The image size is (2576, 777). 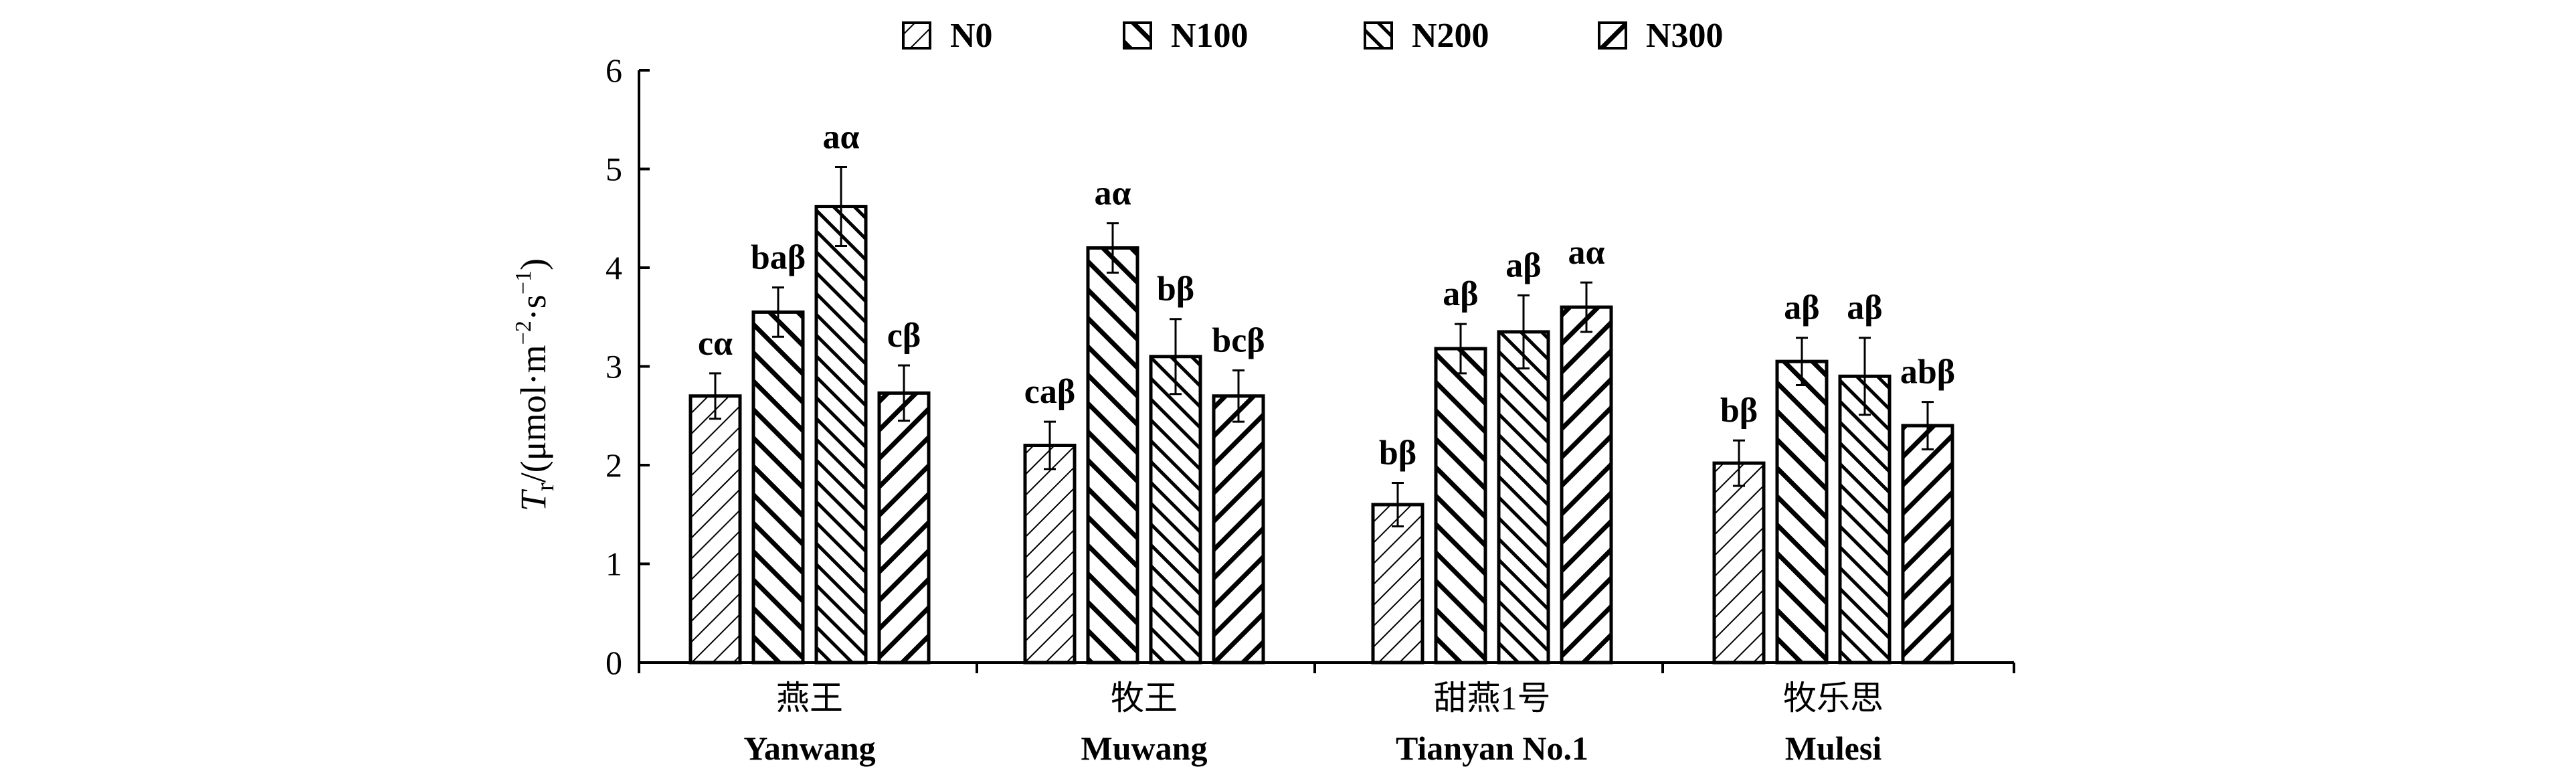 I want to click on x-tick-label-en: Muwang, so click(x=1144, y=748).